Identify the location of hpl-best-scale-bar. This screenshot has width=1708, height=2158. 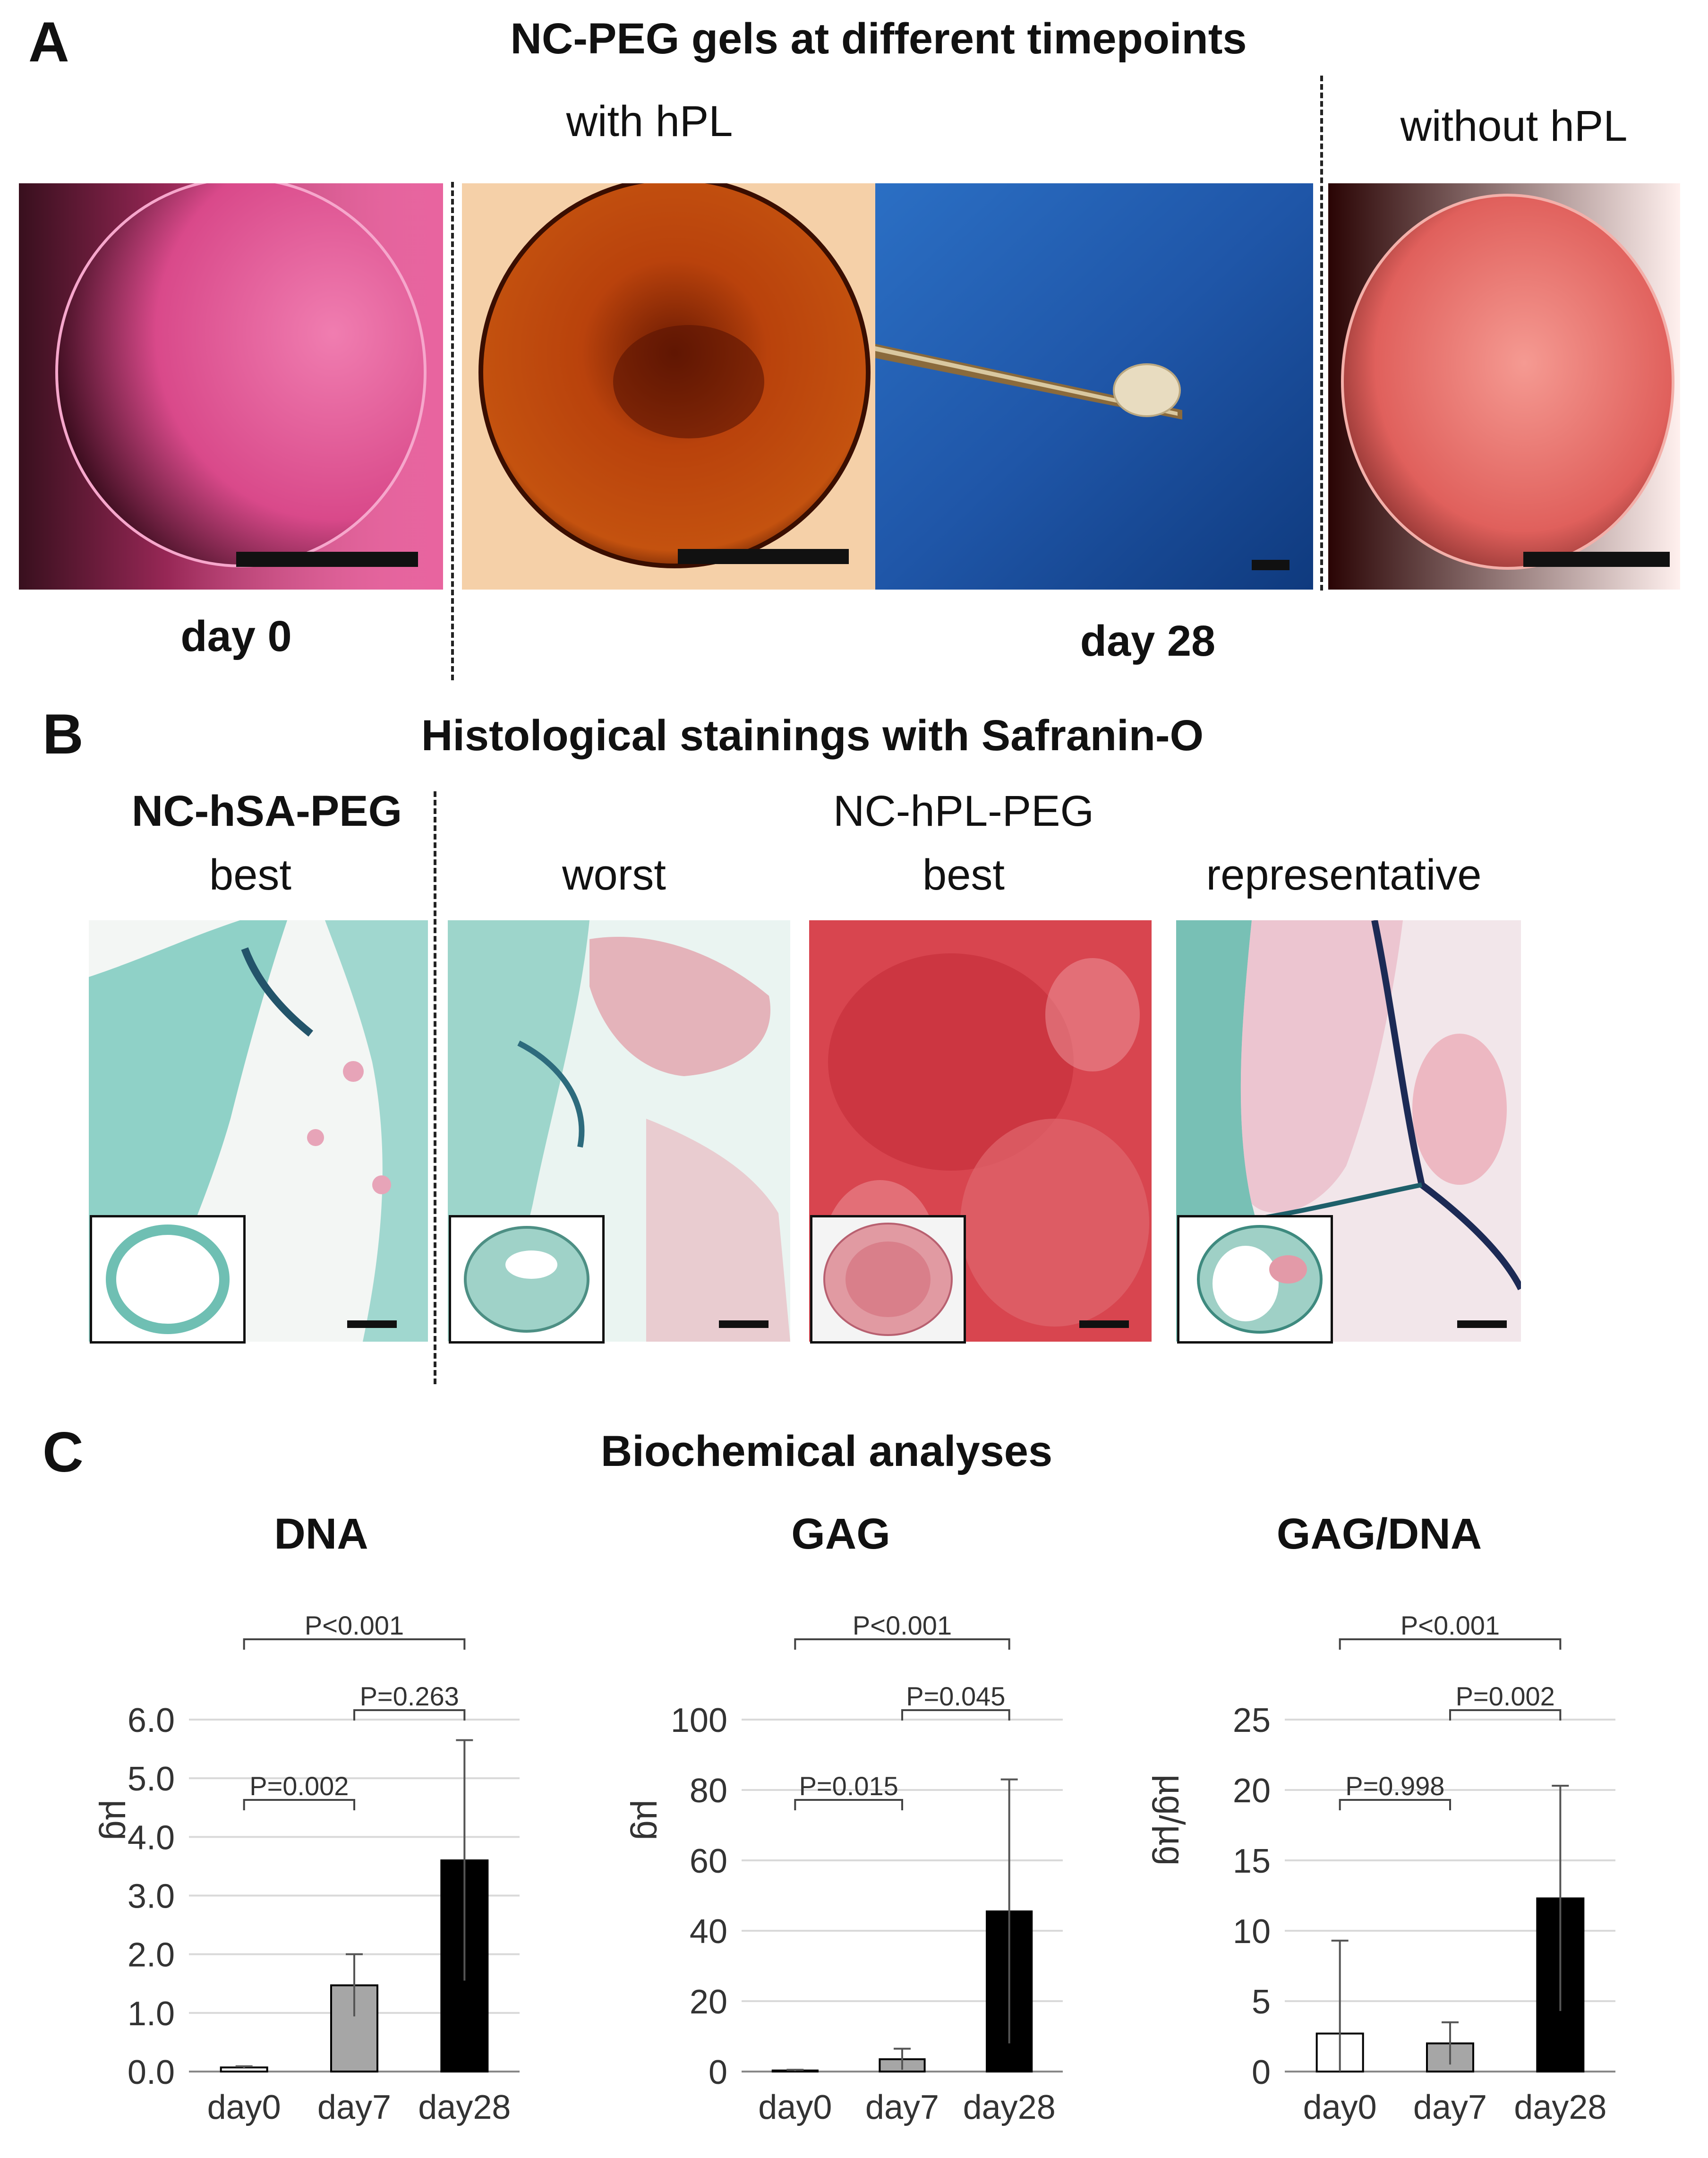
(1104, 1324).